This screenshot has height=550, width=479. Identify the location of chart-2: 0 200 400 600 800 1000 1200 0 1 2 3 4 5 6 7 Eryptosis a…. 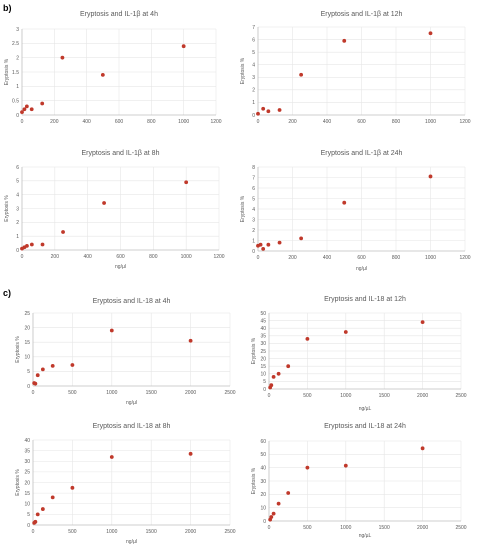
(355, 68).